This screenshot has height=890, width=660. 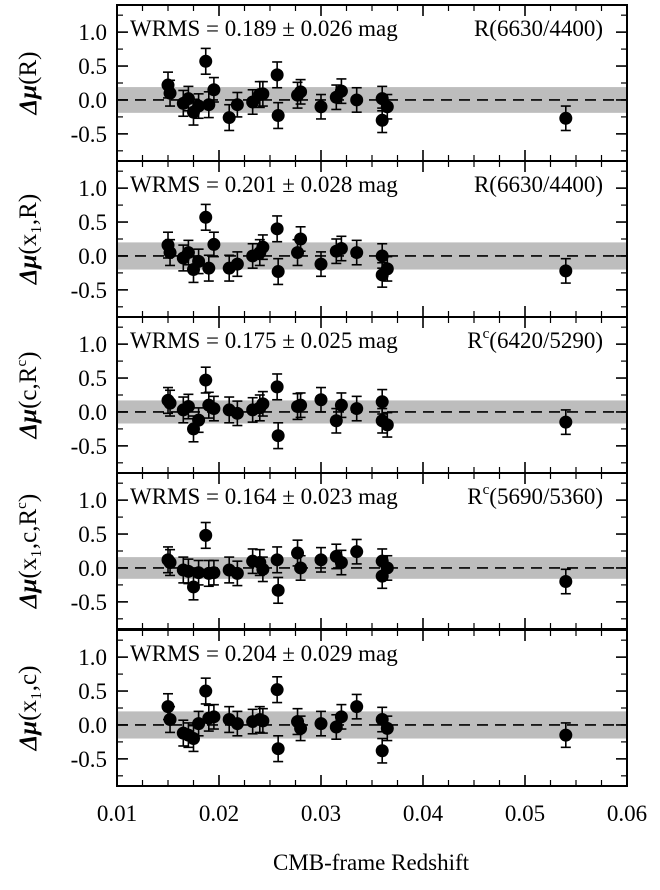 What do you see at coordinates (89, 134) in the screenshot?
I see `y-tick-label: -0.5` at bounding box center [89, 134].